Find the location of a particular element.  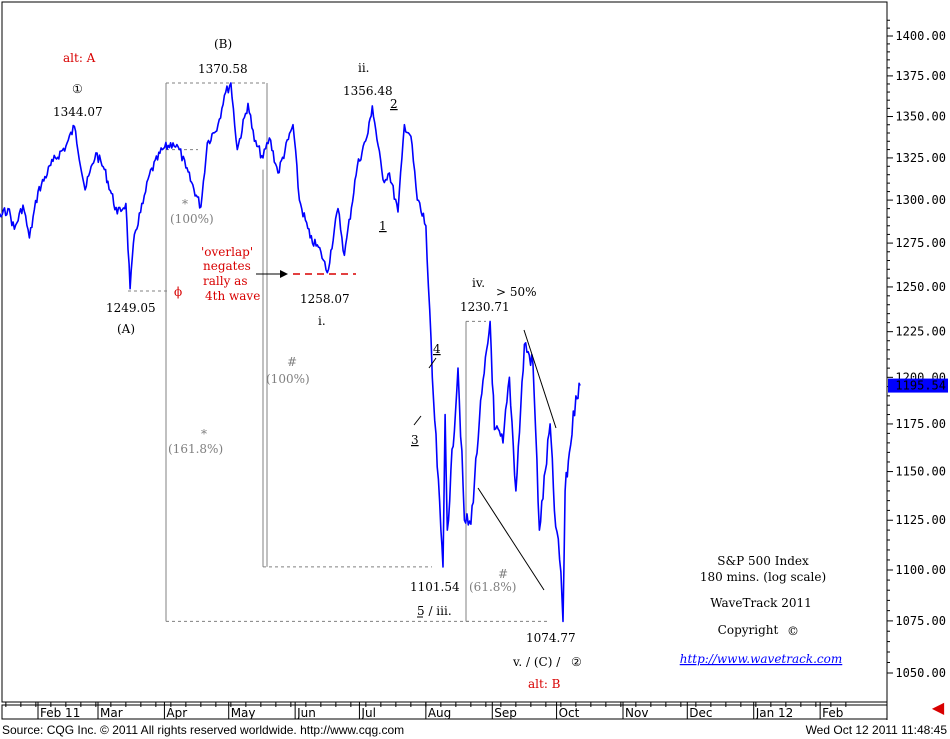

x-tick-label: Feb is located at coordinates (832, 713).